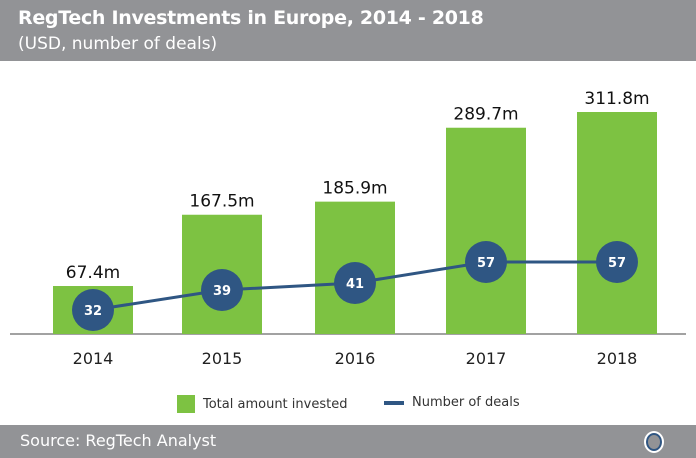  Describe the element at coordinates (222, 358) in the screenshot. I see `x-tick-label: 2015` at that location.